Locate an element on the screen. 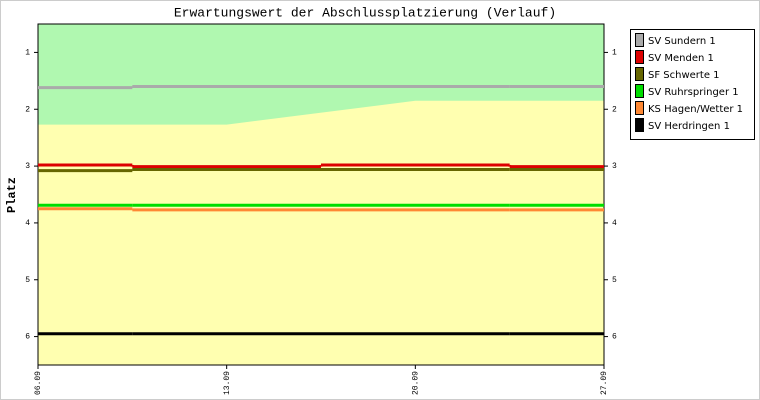 The image size is (760, 400). legend-label: SV Ruhrspringer 1 is located at coordinates (693, 92).